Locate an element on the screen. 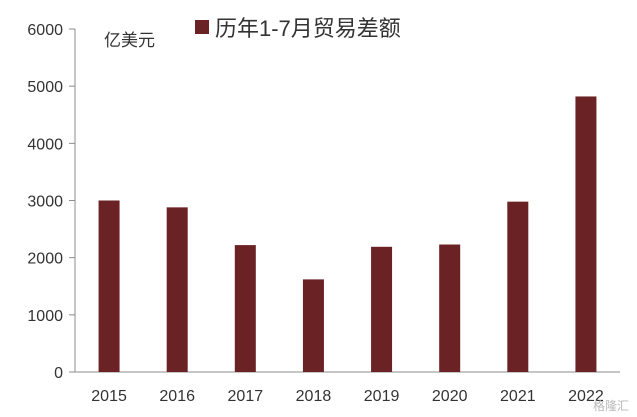  bar-2021 is located at coordinates (518, 286).